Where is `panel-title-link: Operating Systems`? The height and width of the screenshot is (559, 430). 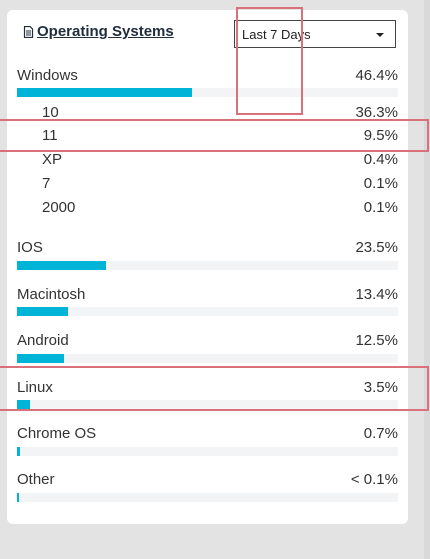 panel-title-link: Operating Systems is located at coordinates (98, 31).